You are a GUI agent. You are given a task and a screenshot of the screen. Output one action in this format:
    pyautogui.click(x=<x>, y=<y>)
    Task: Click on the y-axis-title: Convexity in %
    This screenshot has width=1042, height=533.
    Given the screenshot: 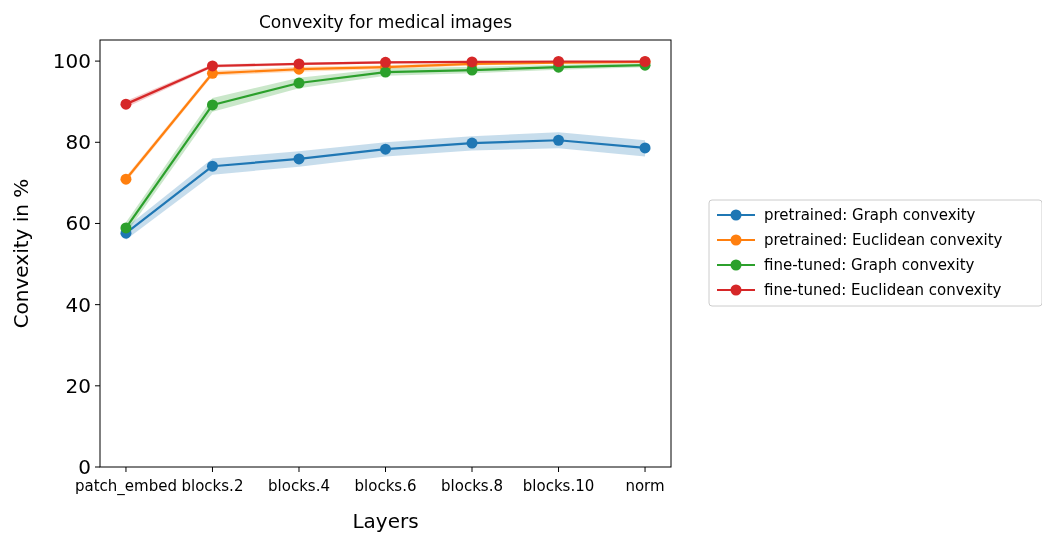 What is the action you would take?
    pyautogui.click(x=21, y=253)
    